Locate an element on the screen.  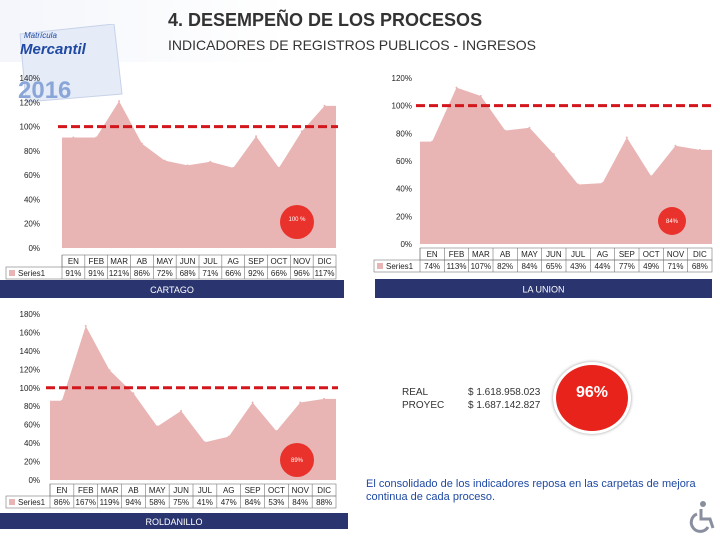
chart-title-banner is located at coordinates (172, 289).